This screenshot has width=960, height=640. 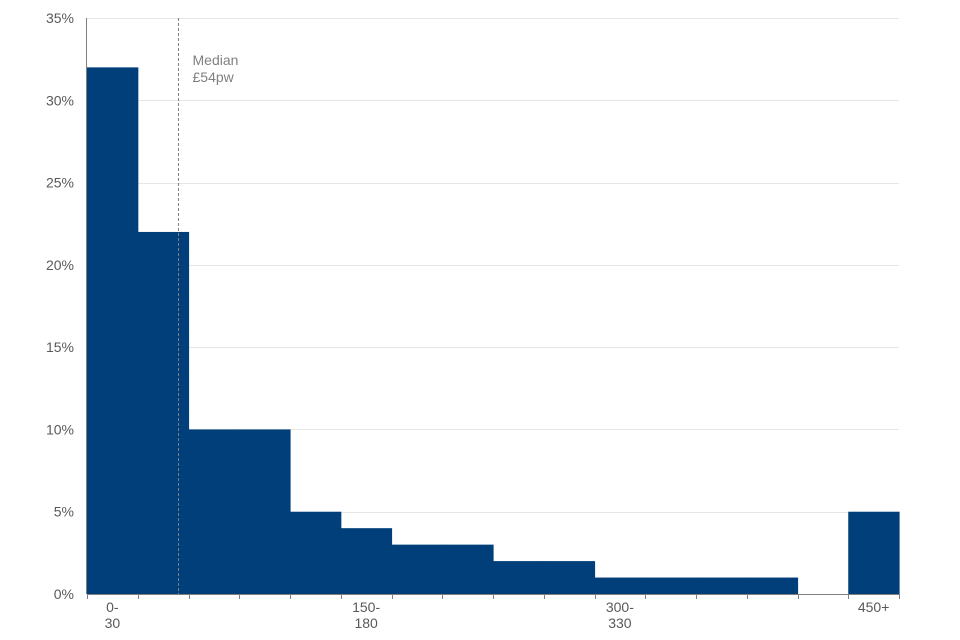 What do you see at coordinates (497, 615) in the screenshot?
I see `x-tick-labels: 0-30 150-180 300-330 450+` at bounding box center [497, 615].